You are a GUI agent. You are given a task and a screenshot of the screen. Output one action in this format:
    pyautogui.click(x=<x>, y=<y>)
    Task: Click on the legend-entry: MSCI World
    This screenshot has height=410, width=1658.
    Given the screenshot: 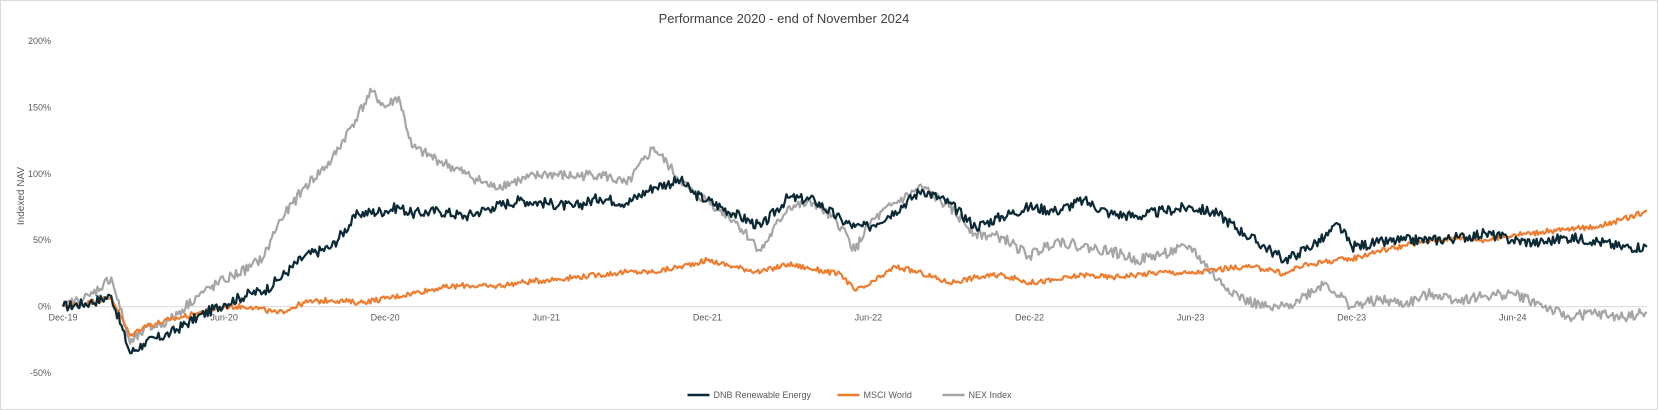 What is the action you would take?
    pyautogui.click(x=888, y=395)
    